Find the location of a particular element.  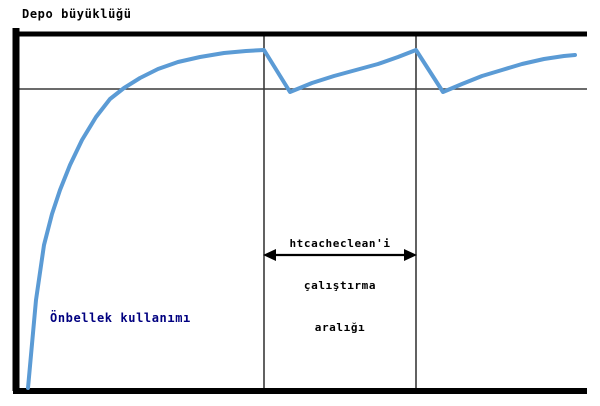

interval-arrow is located at coordinates (340, 255).